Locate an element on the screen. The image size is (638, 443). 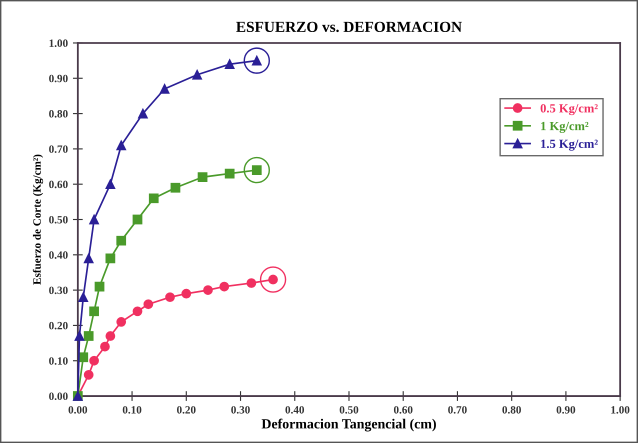
legend-label: 1 Kg/cm² is located at coordinates (564, 127).